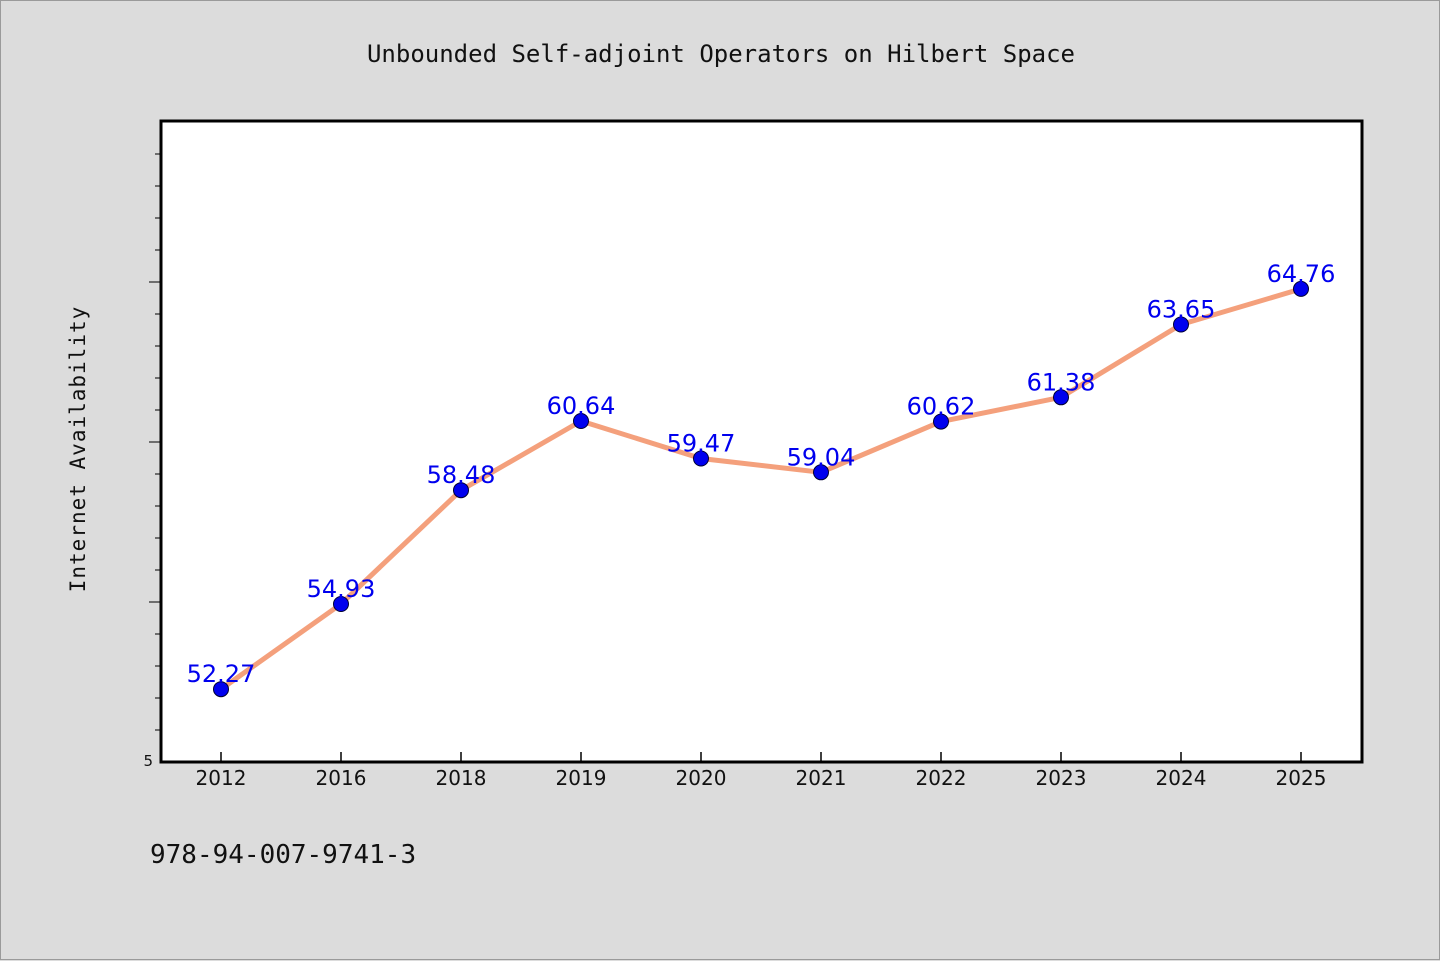  Describe the element at coordinates (283, 855) in the screenshot. I see `isbn-text: 978-94-007-9741-3` at that location.